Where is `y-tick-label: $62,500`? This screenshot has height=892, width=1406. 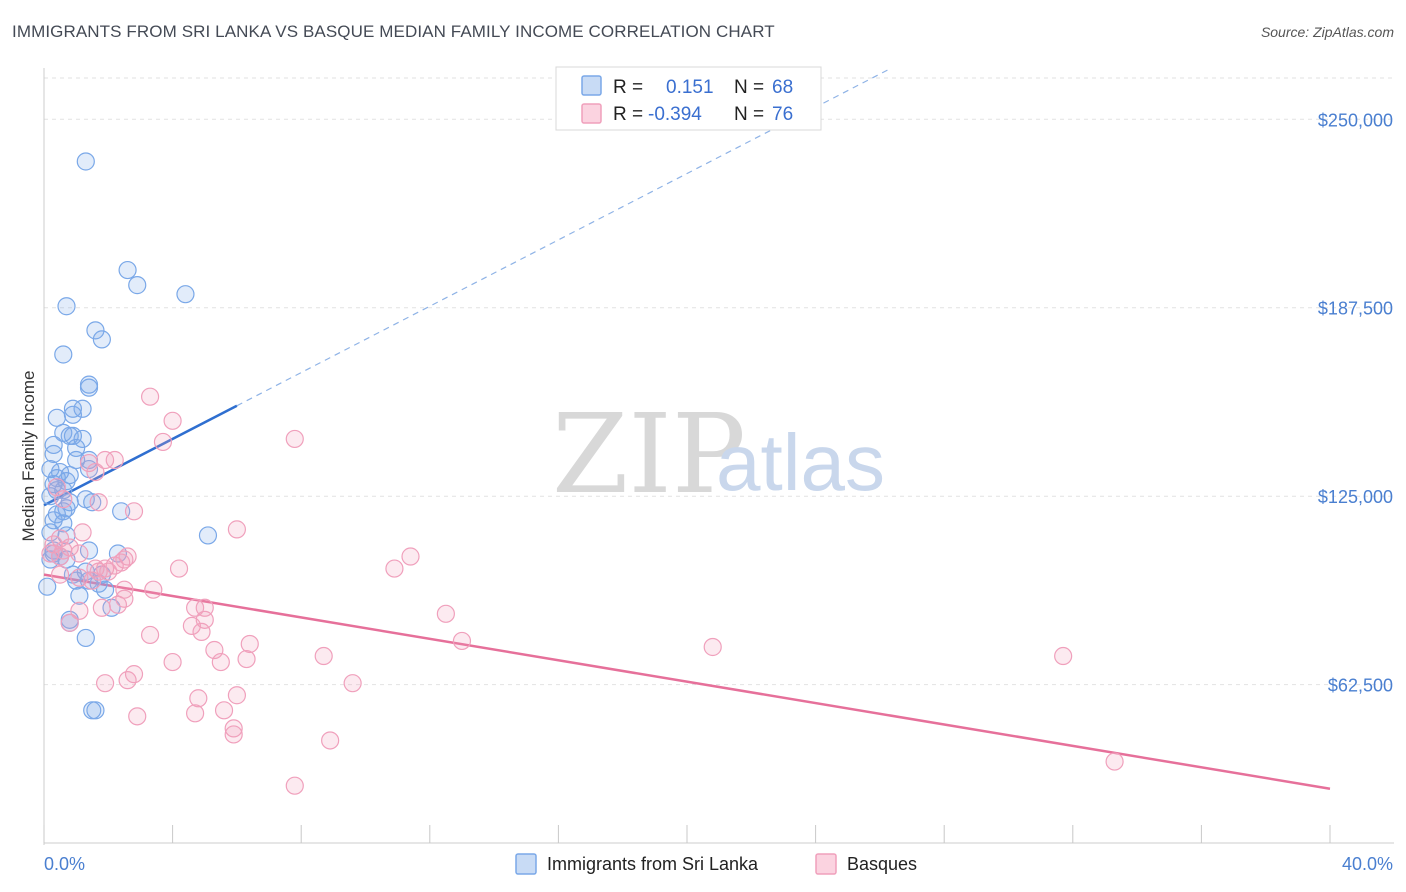
y-tick-label: $62,500 is located at coordinates (1360, 686).